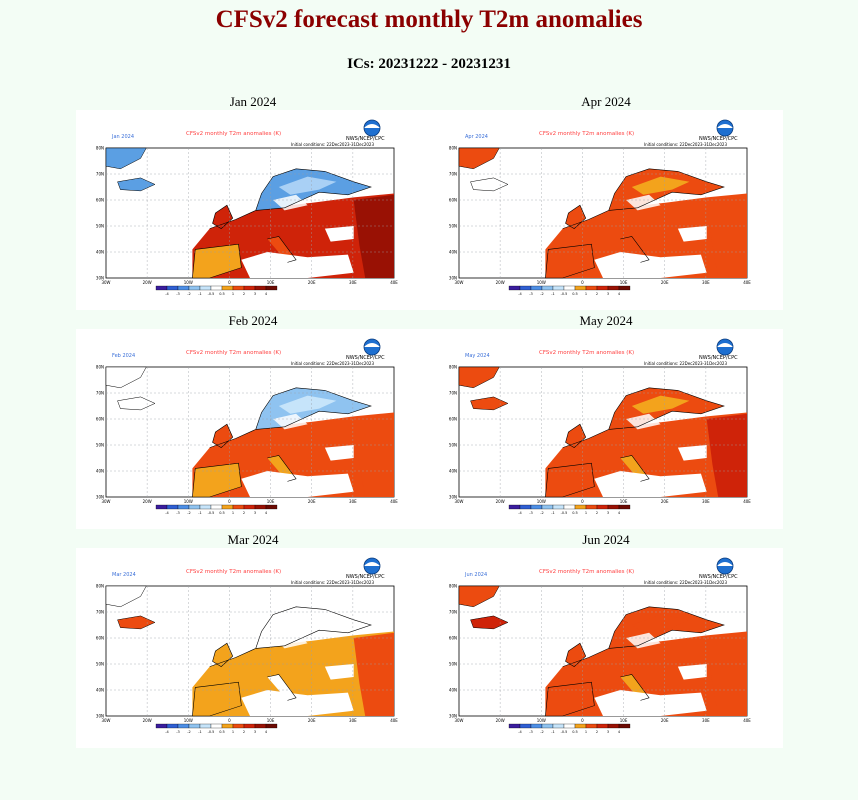  Describe the element at coordinates (167, 732) in the screenshot. I see `colorbar-label: -4` at that location.